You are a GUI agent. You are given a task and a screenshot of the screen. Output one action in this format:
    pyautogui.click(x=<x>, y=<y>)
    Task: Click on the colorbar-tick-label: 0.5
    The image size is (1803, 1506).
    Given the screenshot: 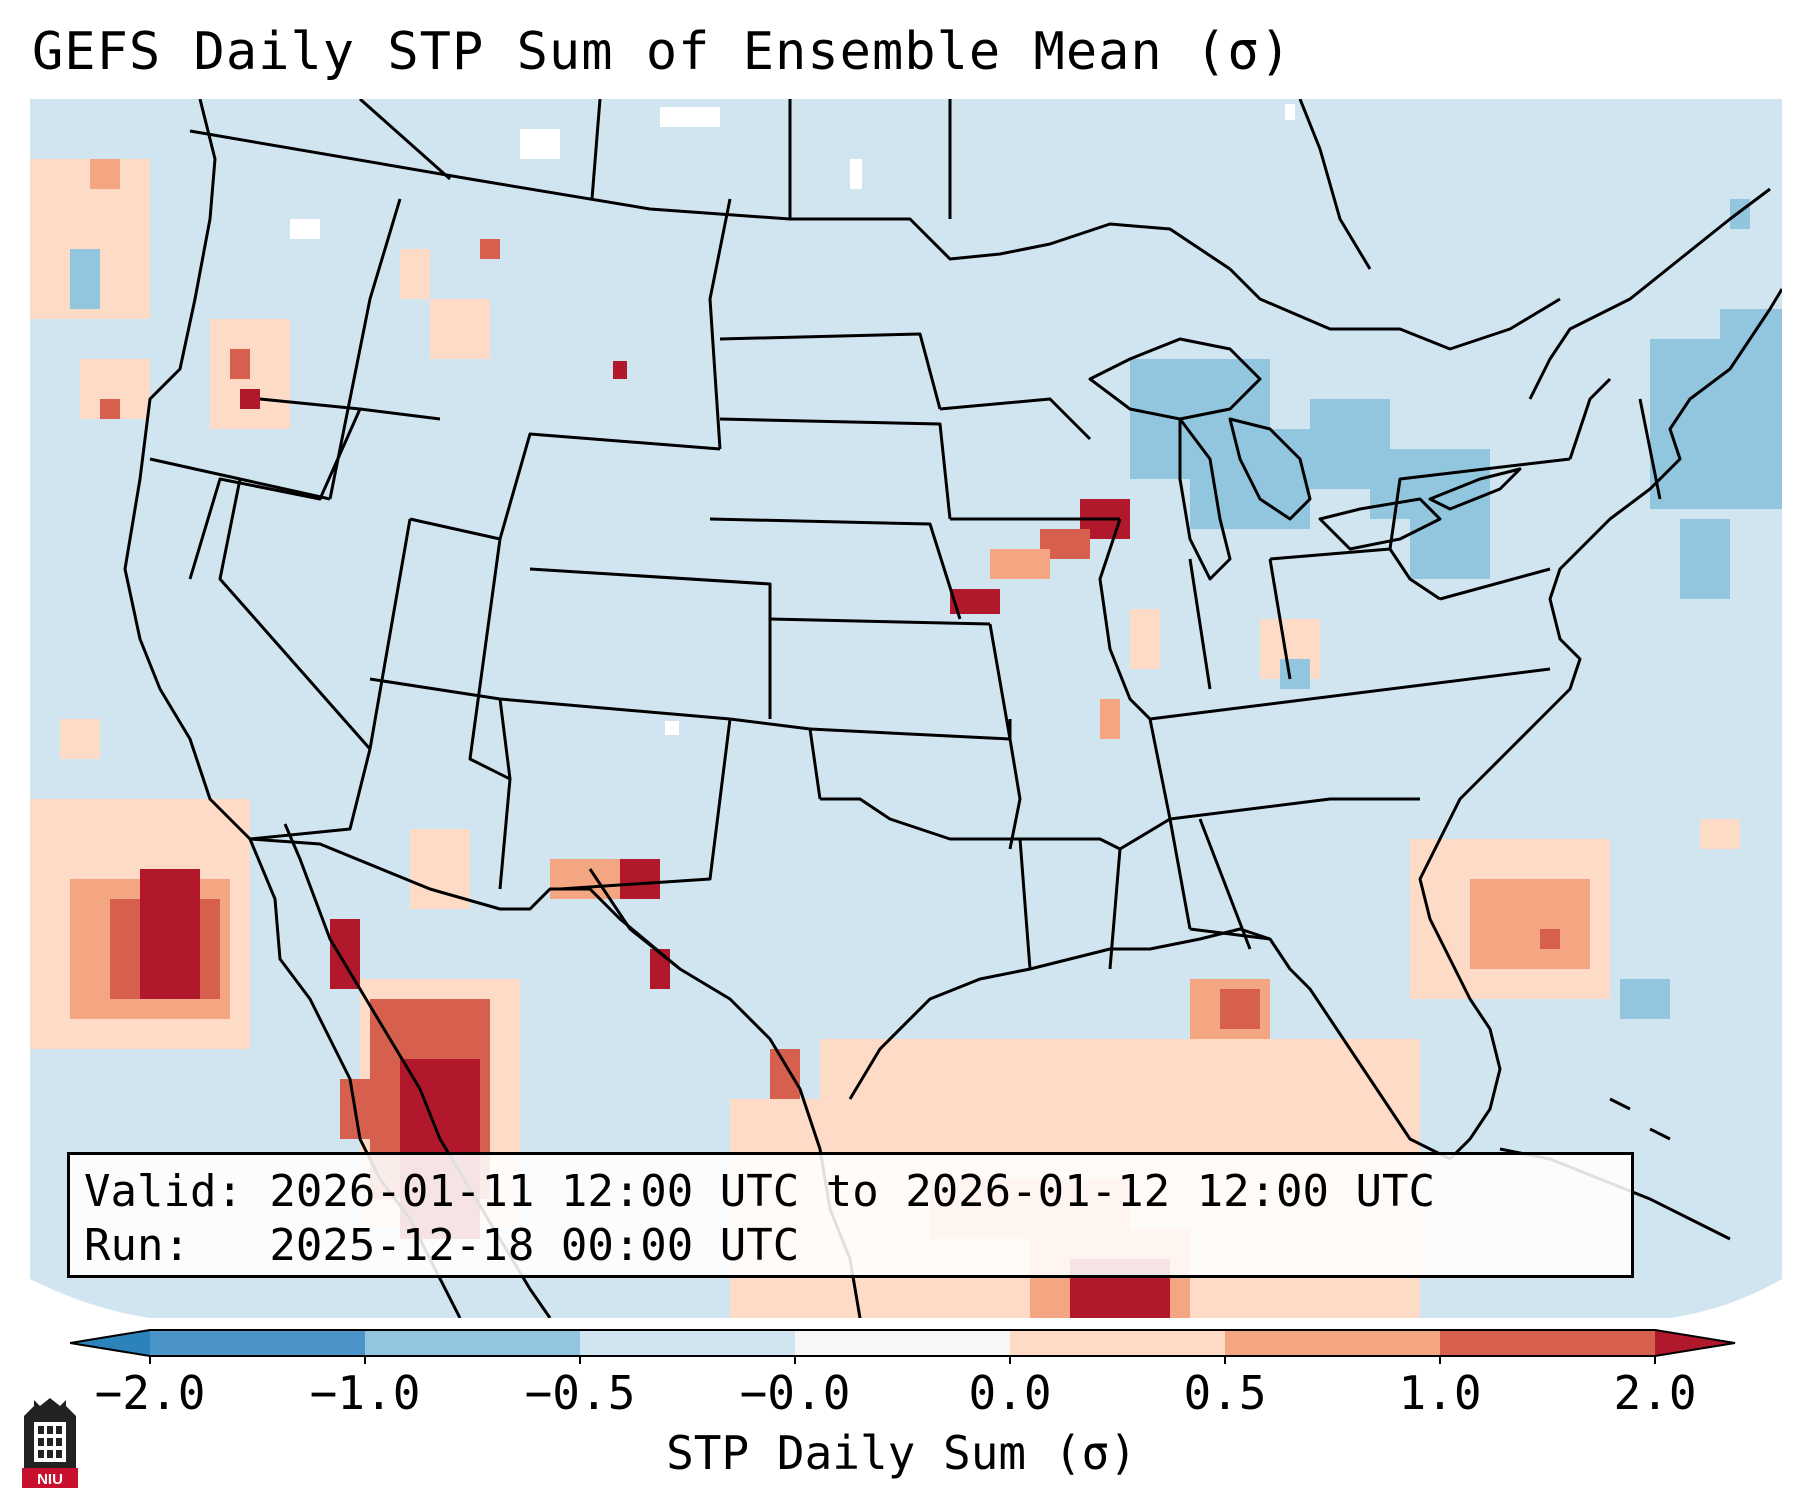 What is the action you would take?
    pyautogui.click(x=1225, y=1393)
    